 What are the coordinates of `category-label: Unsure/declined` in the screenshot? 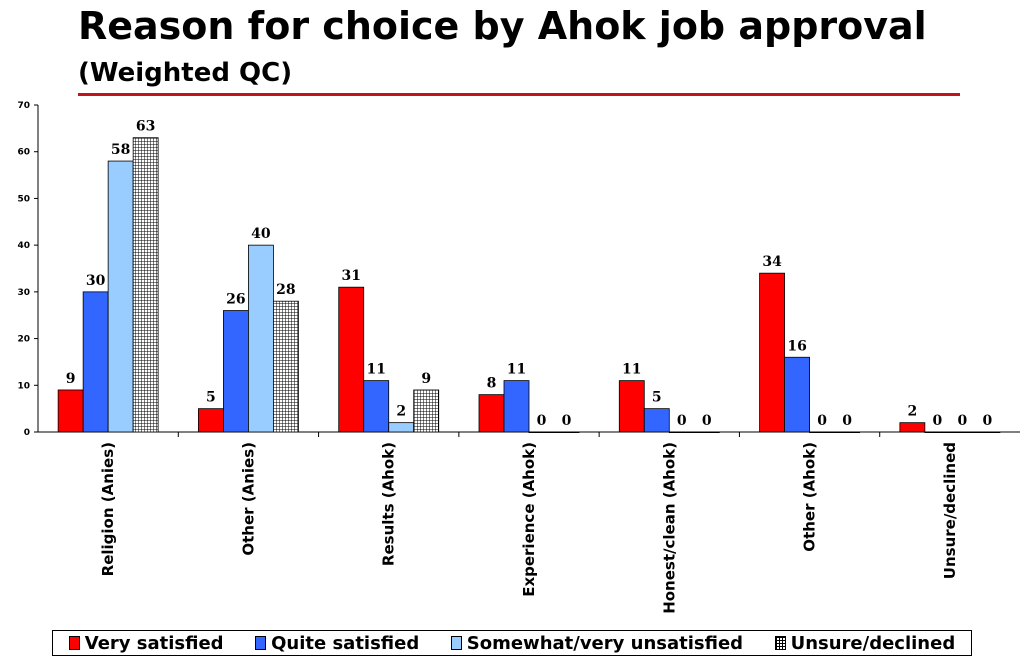 It's located at (950, 510).